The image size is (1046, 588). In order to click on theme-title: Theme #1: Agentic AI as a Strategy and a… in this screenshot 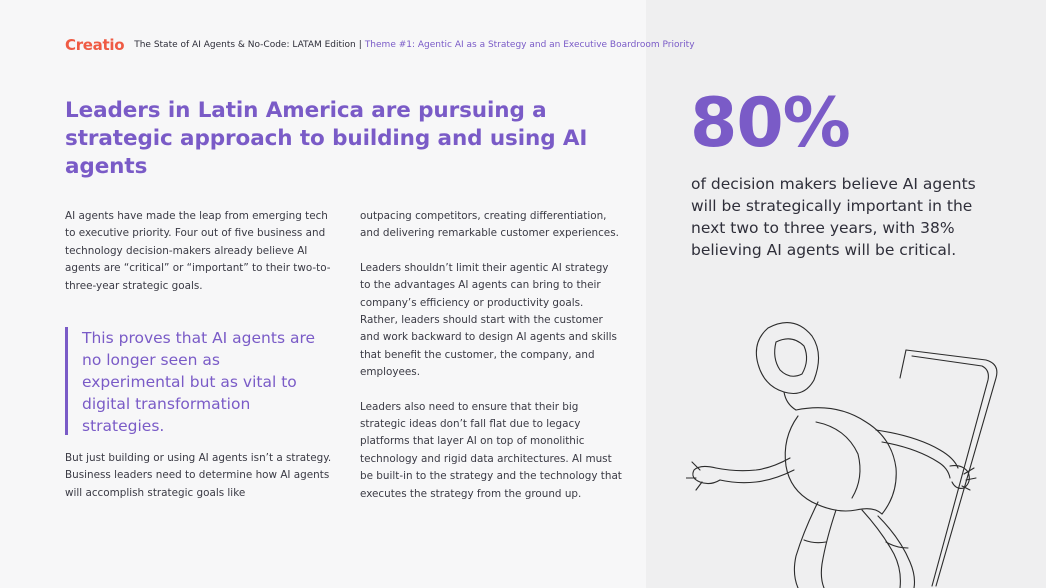, I will do `click(529, 45)`.